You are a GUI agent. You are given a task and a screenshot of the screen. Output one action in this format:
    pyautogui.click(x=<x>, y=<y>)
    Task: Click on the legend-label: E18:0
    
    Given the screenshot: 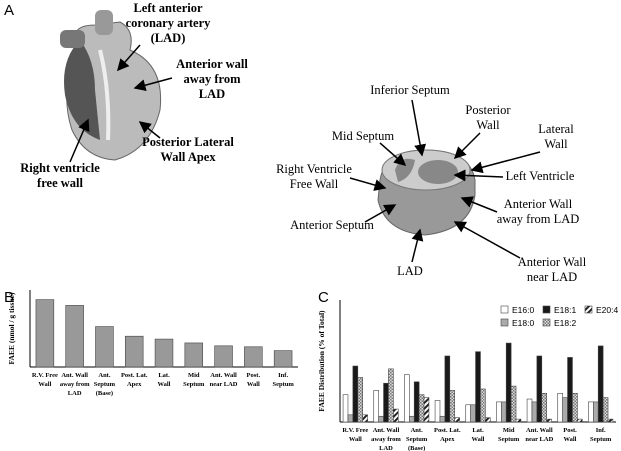 What is the action you would take?
    pyautogui.click(x=523, y=323)
    